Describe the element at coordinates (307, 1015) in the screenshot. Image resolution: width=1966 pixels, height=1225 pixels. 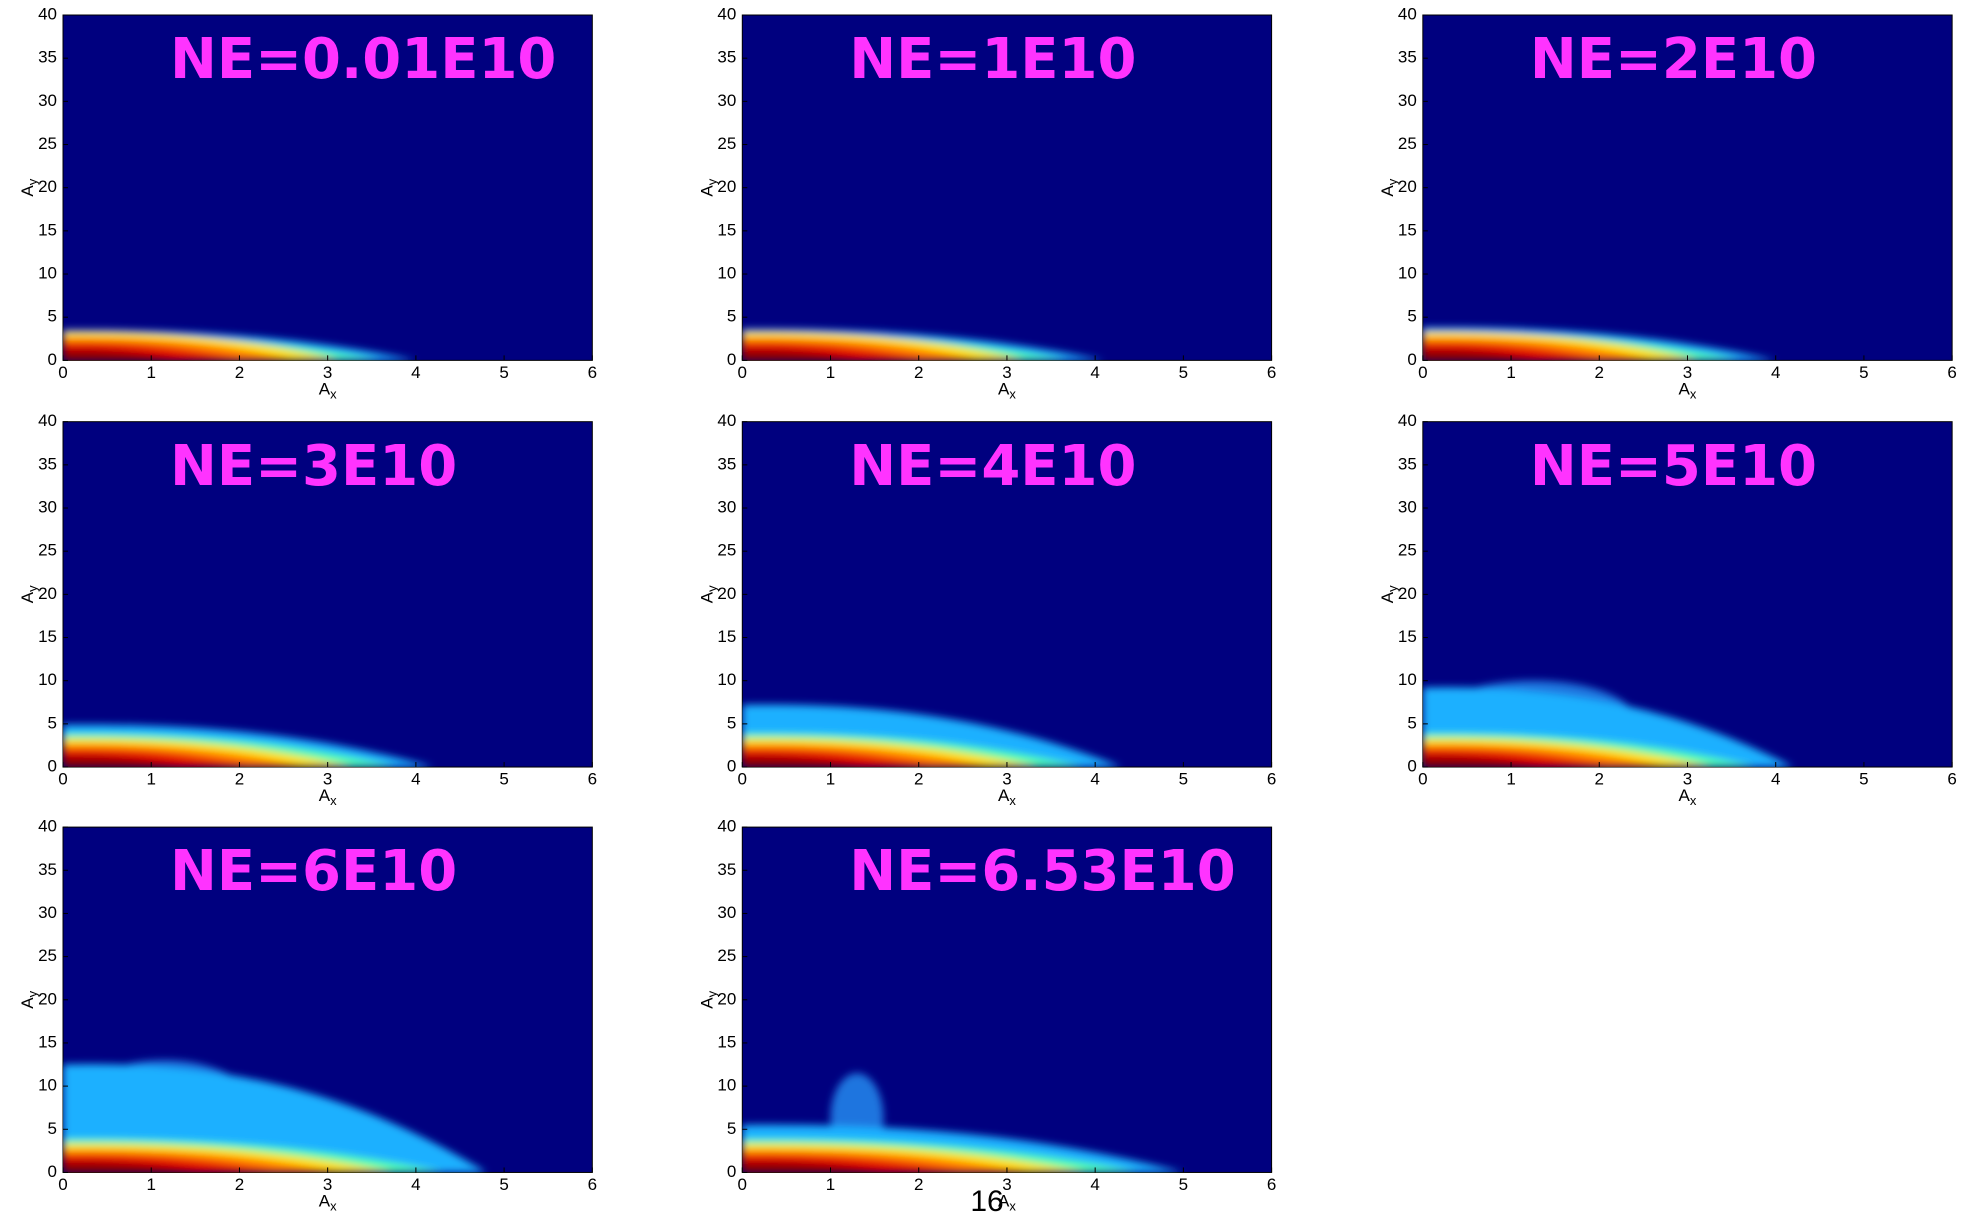
I see `panel: 0 1 2 3 4 5 6 0 5 10 15 20 25 30 35 40 Ax Ay NE=6E10` at that location.